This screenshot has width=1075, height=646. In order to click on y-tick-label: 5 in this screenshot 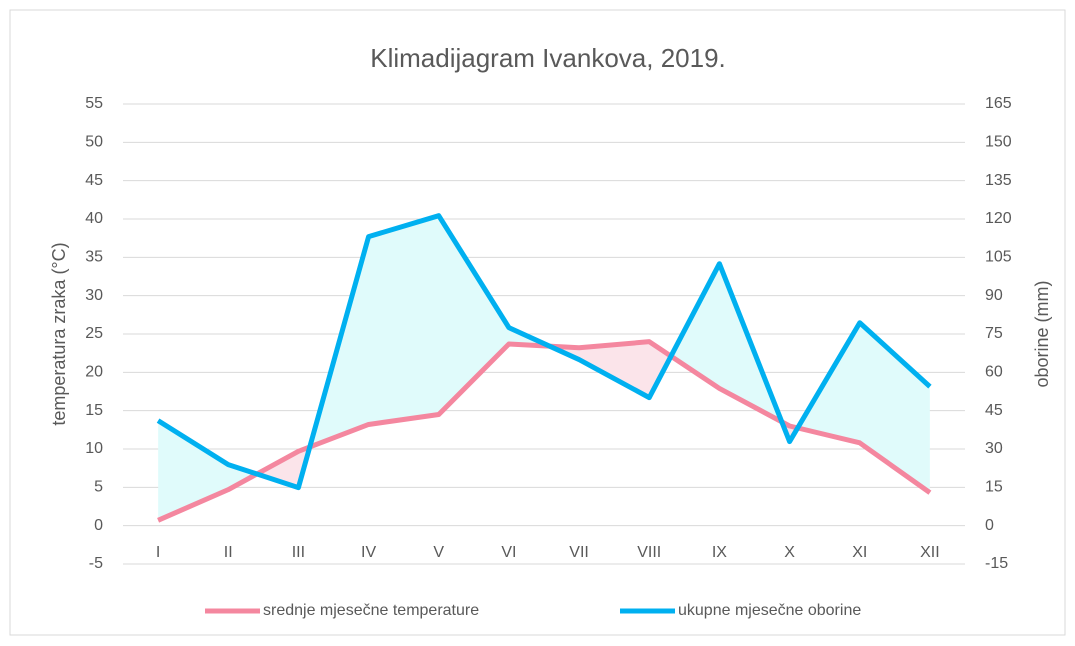, I will do `click(98, 487)`.